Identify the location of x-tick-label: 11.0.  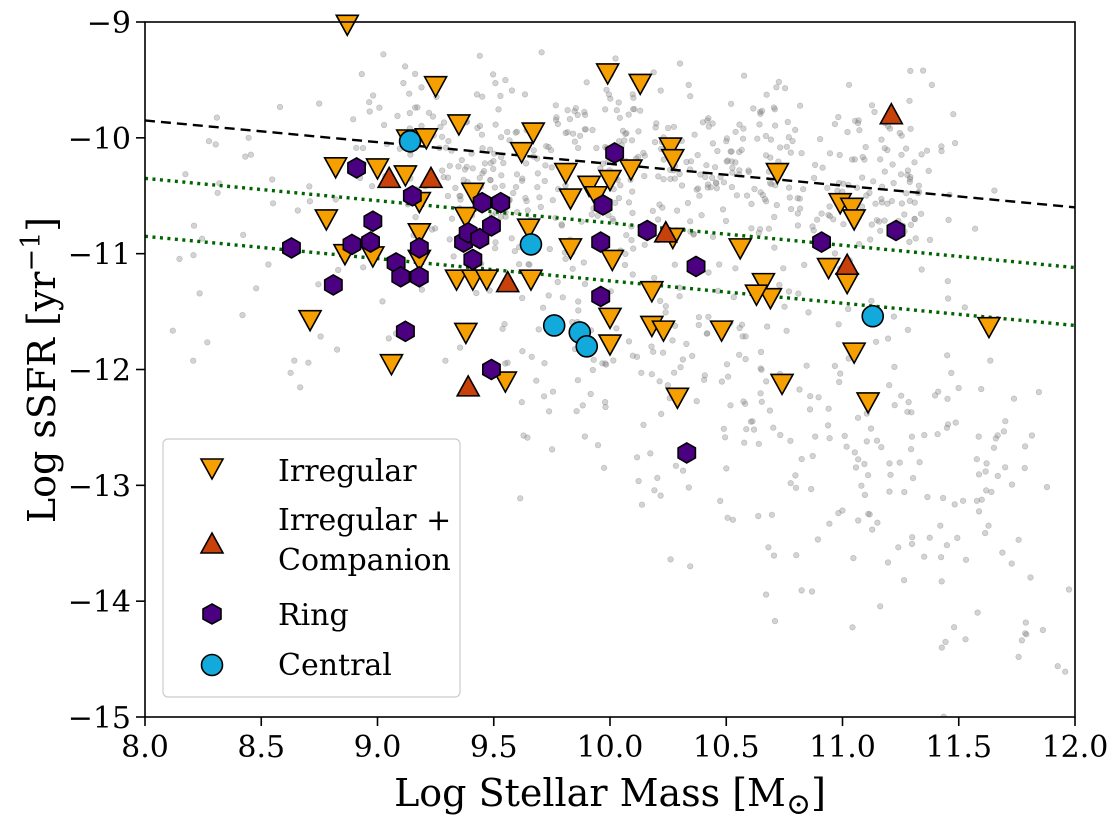
(842, 747).